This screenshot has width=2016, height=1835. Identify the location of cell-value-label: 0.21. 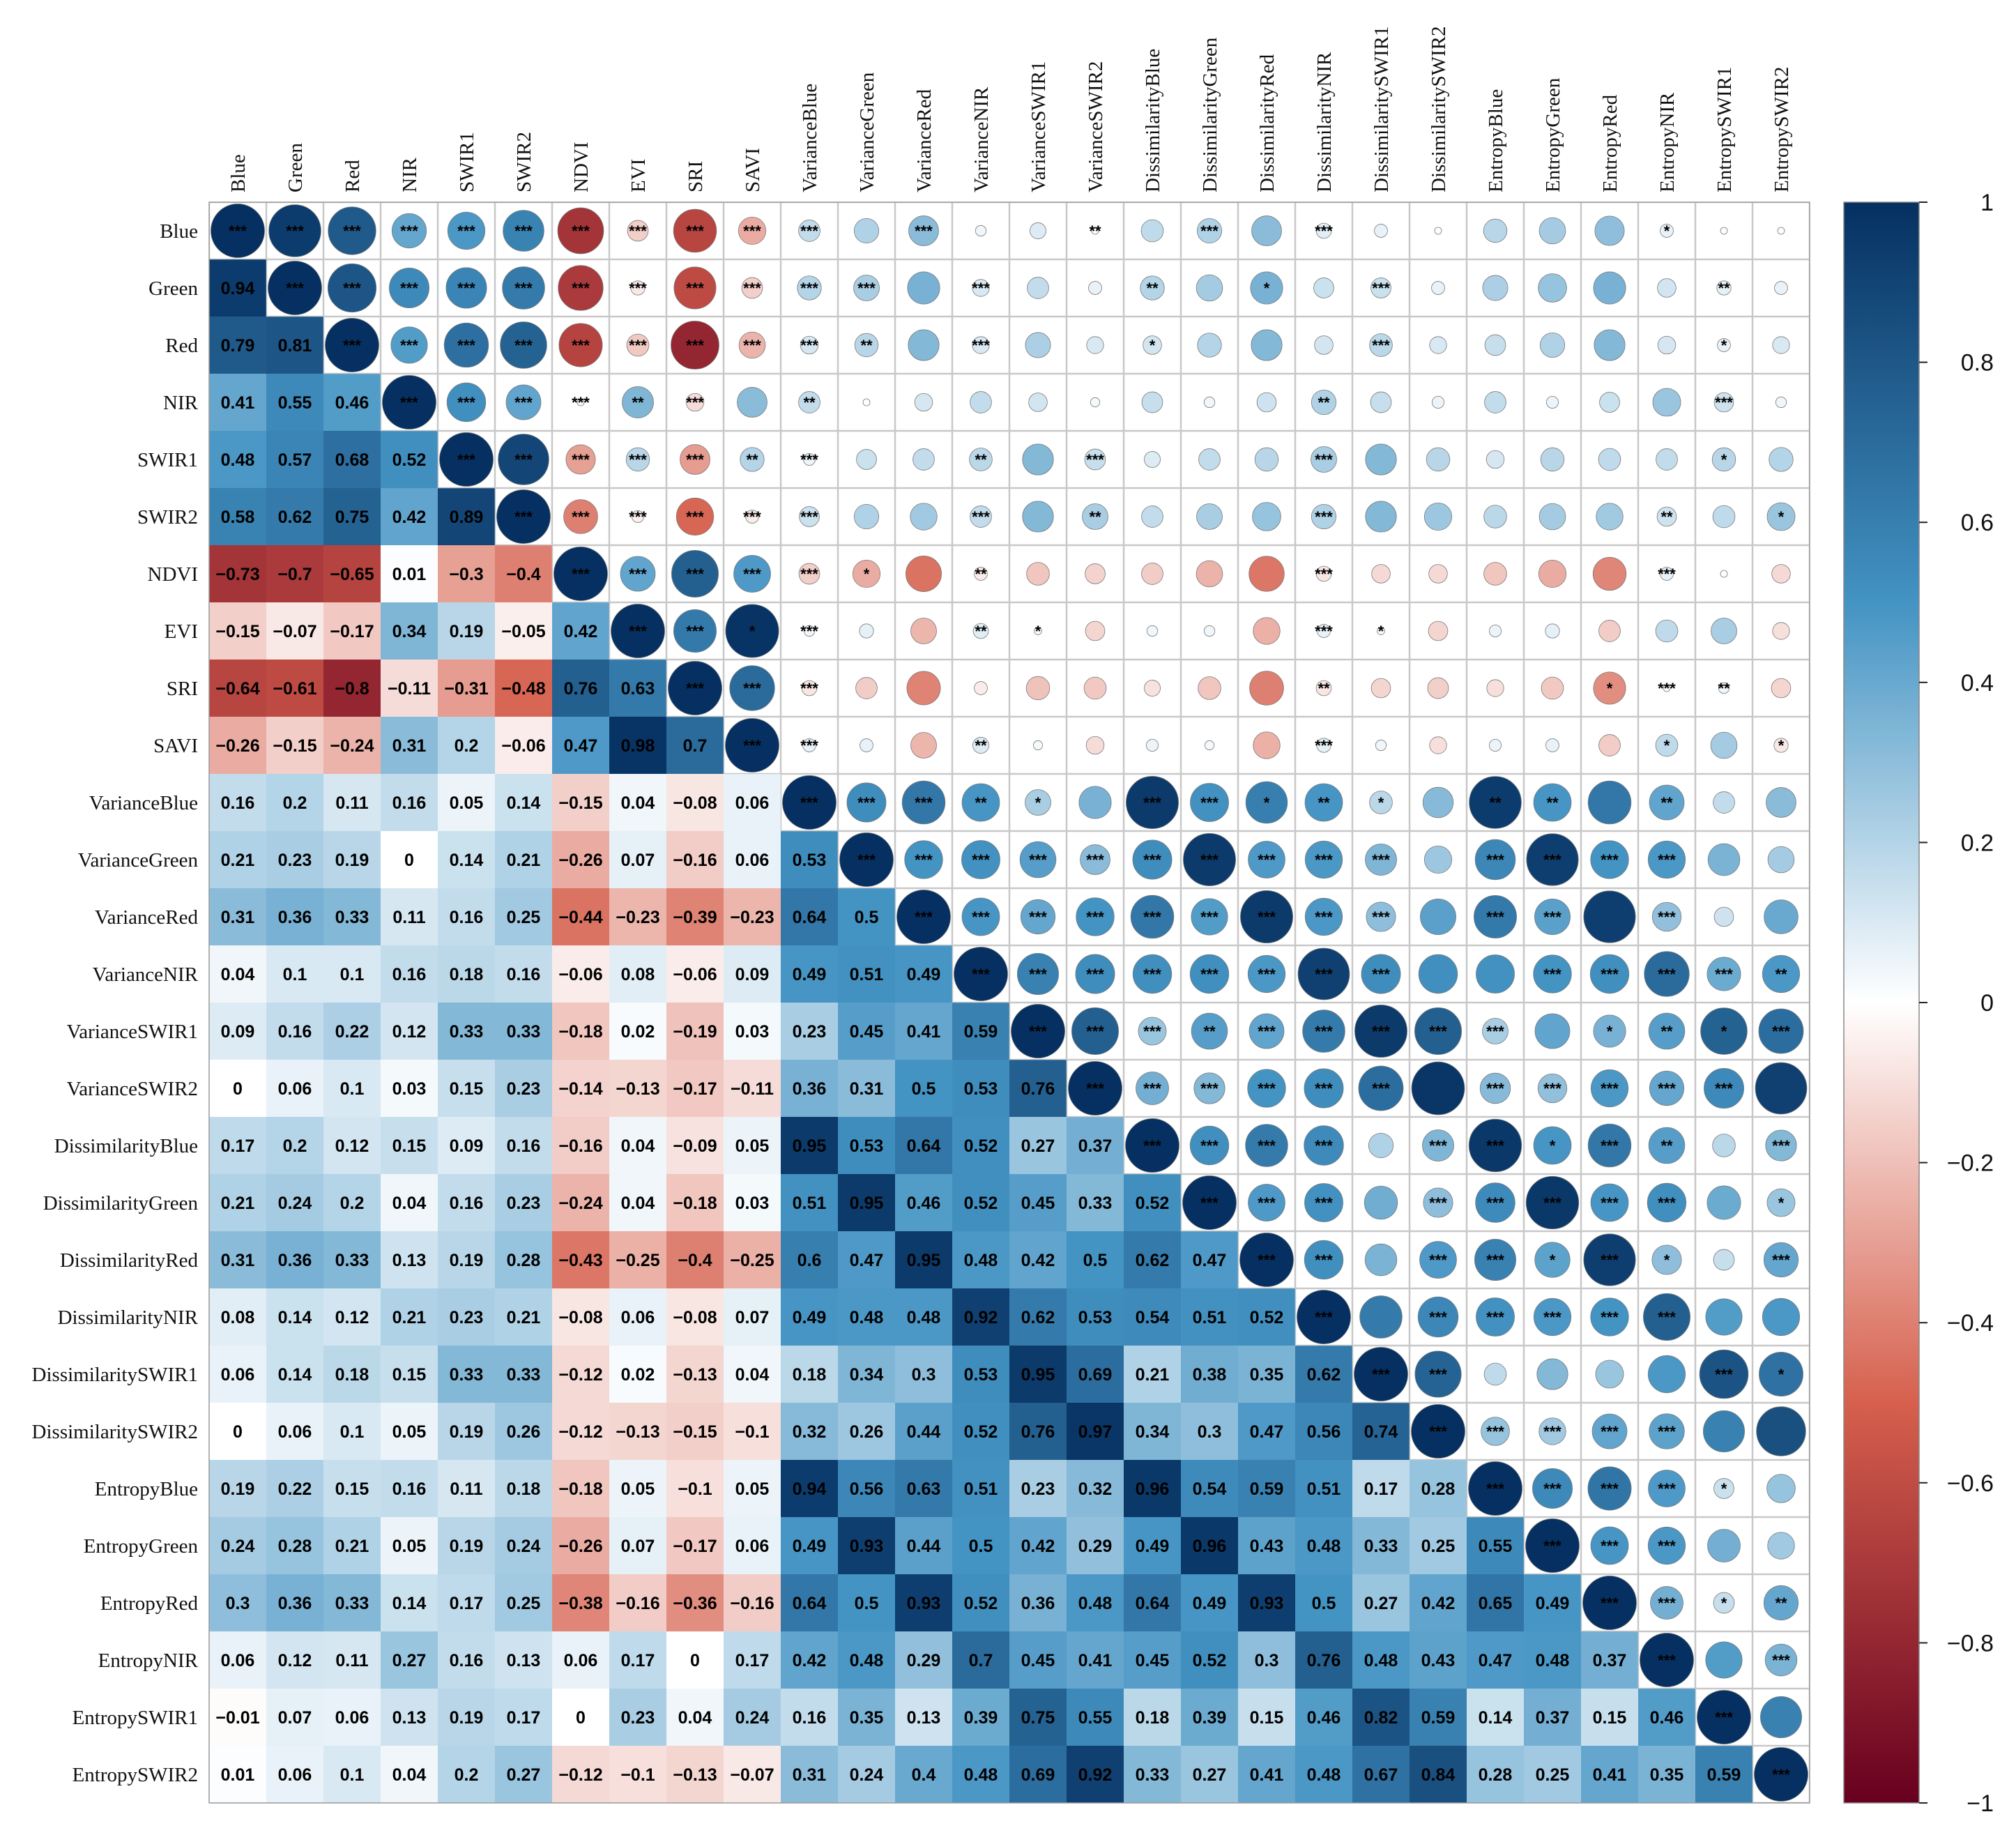
(524, 861).